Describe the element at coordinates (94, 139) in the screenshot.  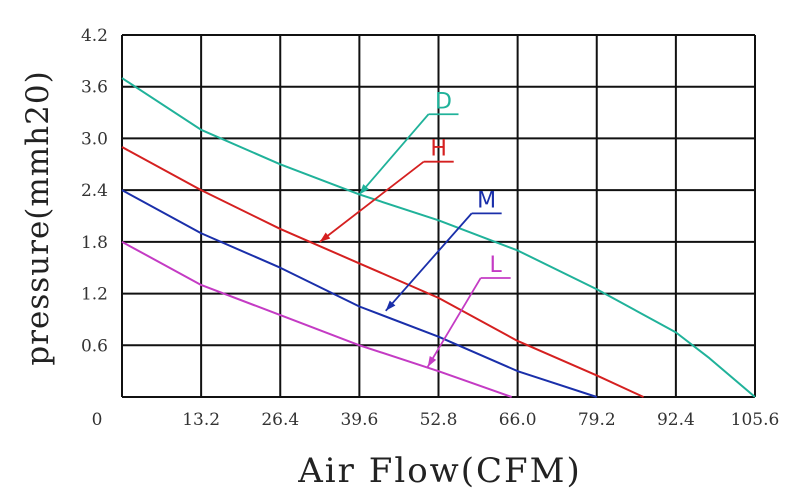
I see `y-tick-label: 3.0` at that location.